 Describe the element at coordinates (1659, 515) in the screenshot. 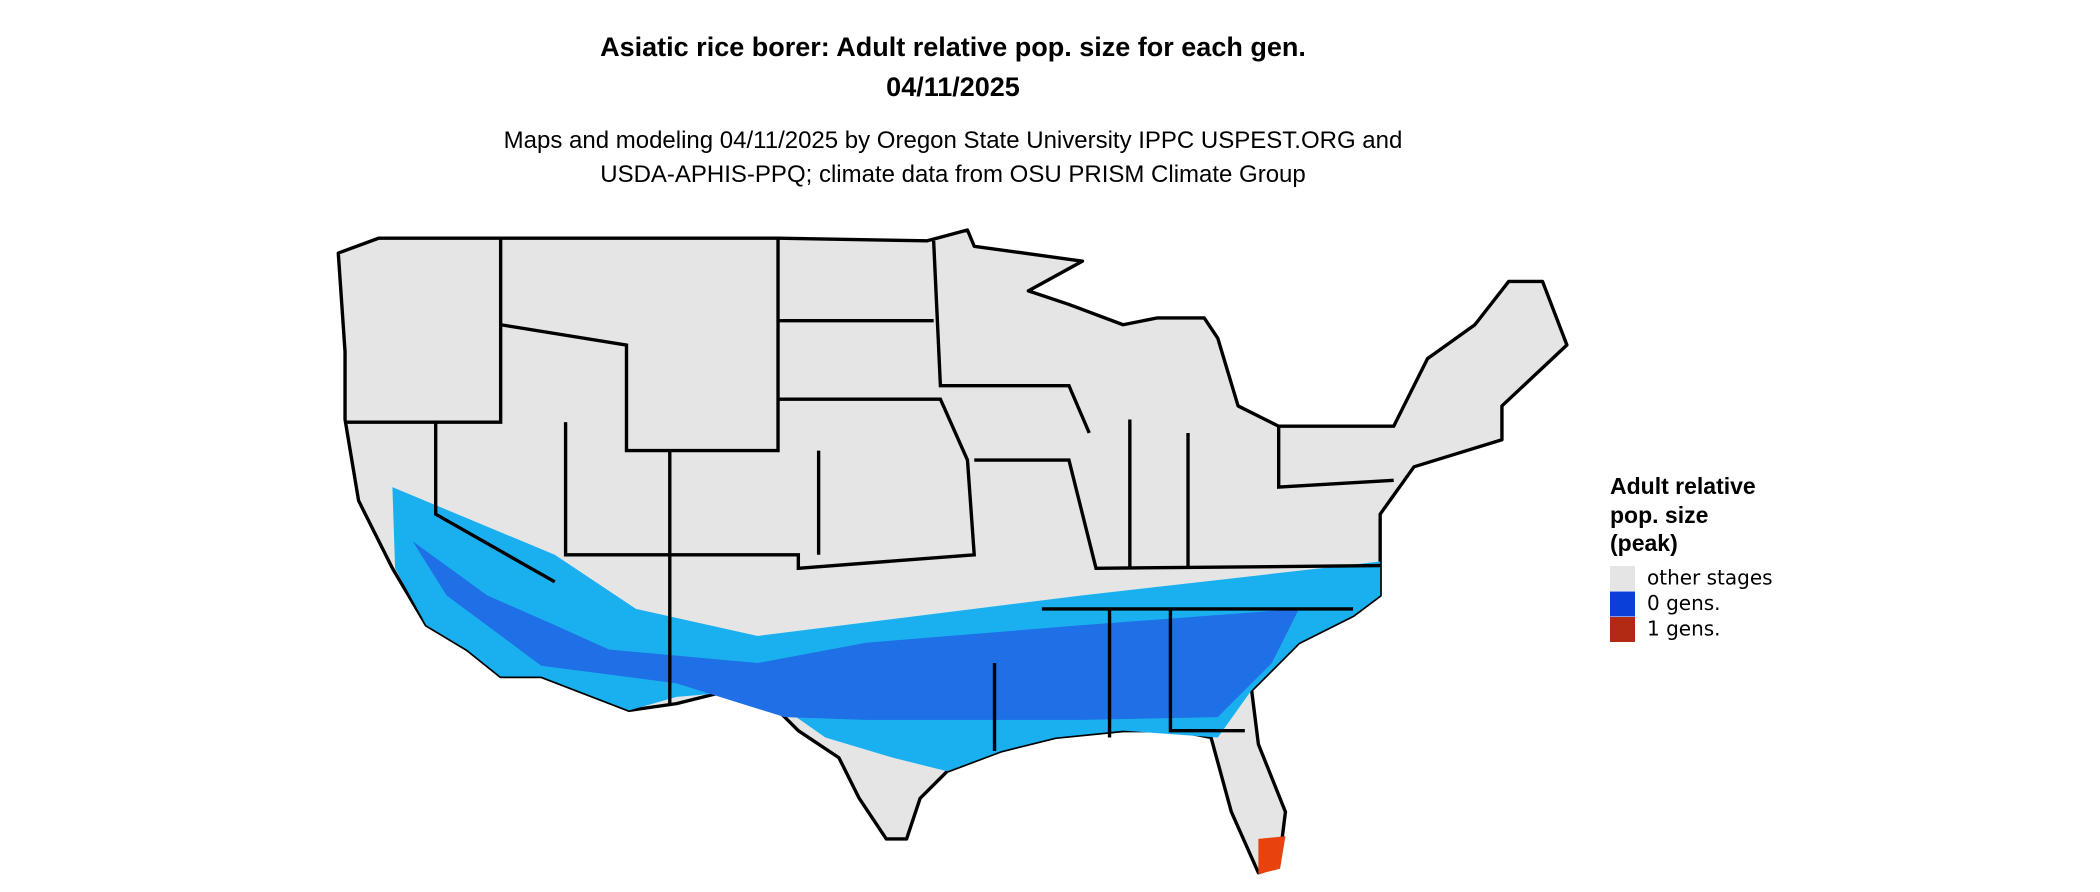

I see `legend-title: pop. size` at that location.